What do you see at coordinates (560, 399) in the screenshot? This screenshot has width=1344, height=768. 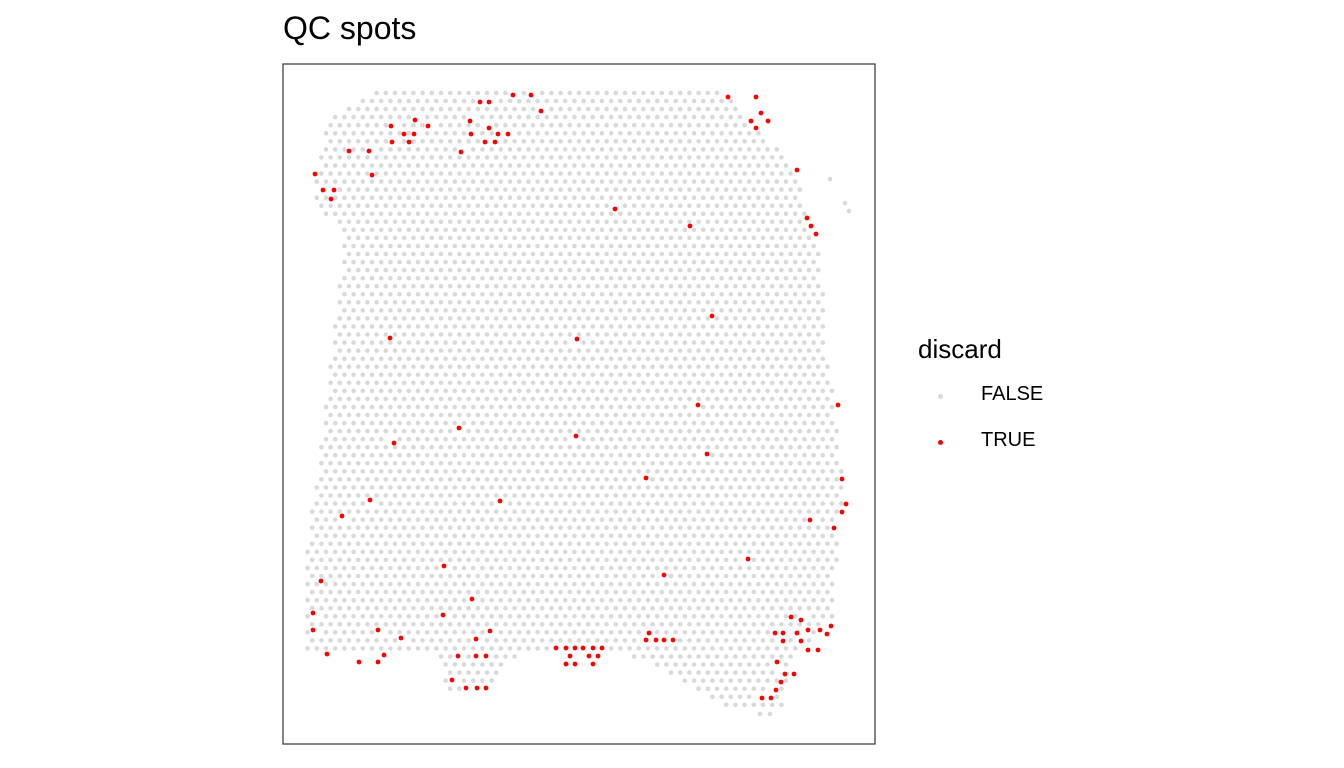 I see `spot-false-1945` at bounding box center [560, 399].